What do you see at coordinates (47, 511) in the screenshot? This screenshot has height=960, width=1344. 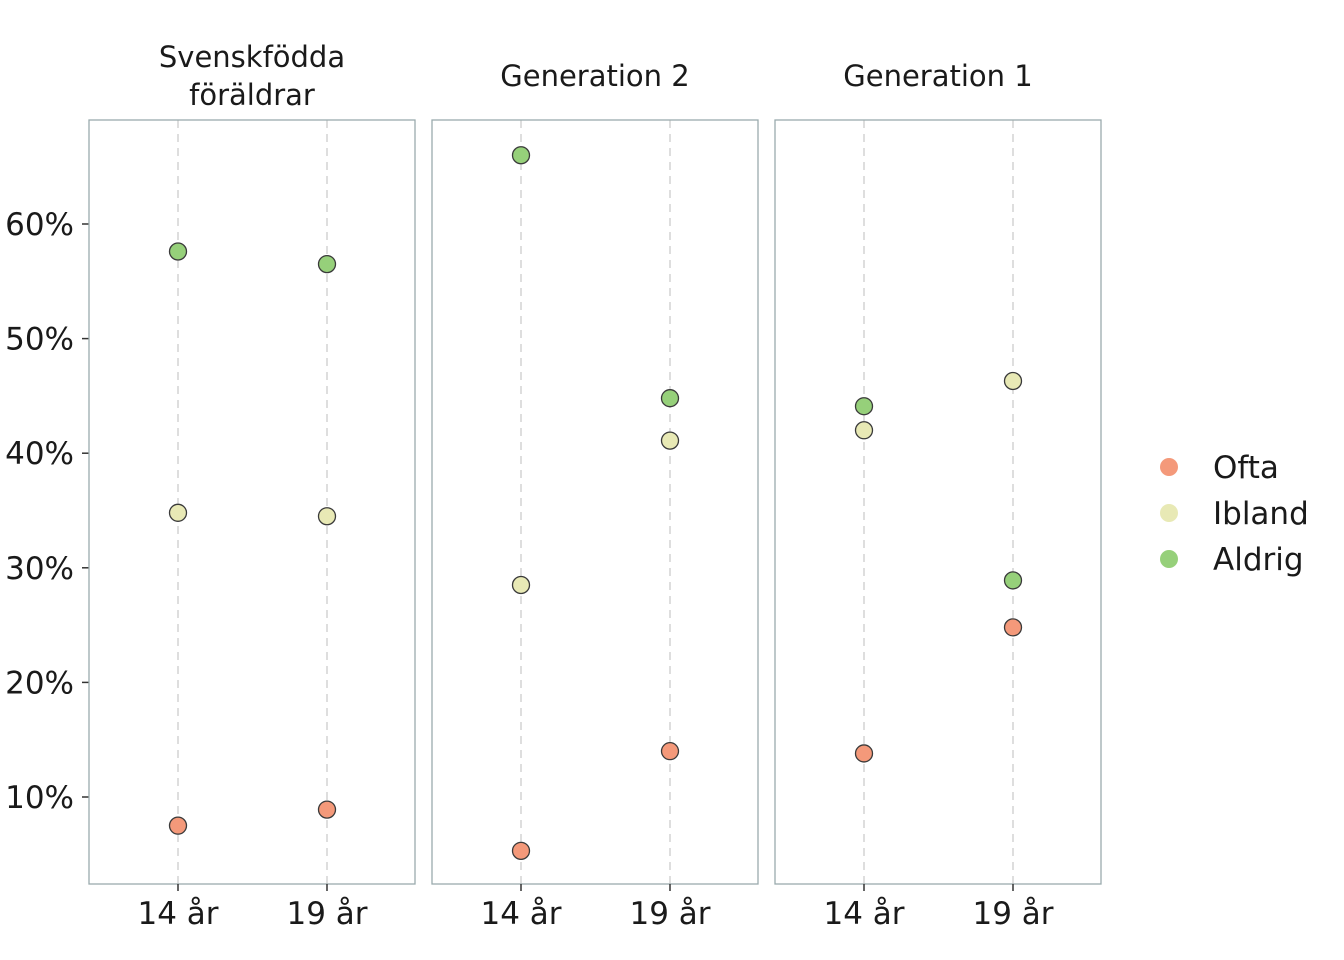 I see `y-axis: 10% 20% 30% 40% 50% 60%` at bounding box center [47, 511].